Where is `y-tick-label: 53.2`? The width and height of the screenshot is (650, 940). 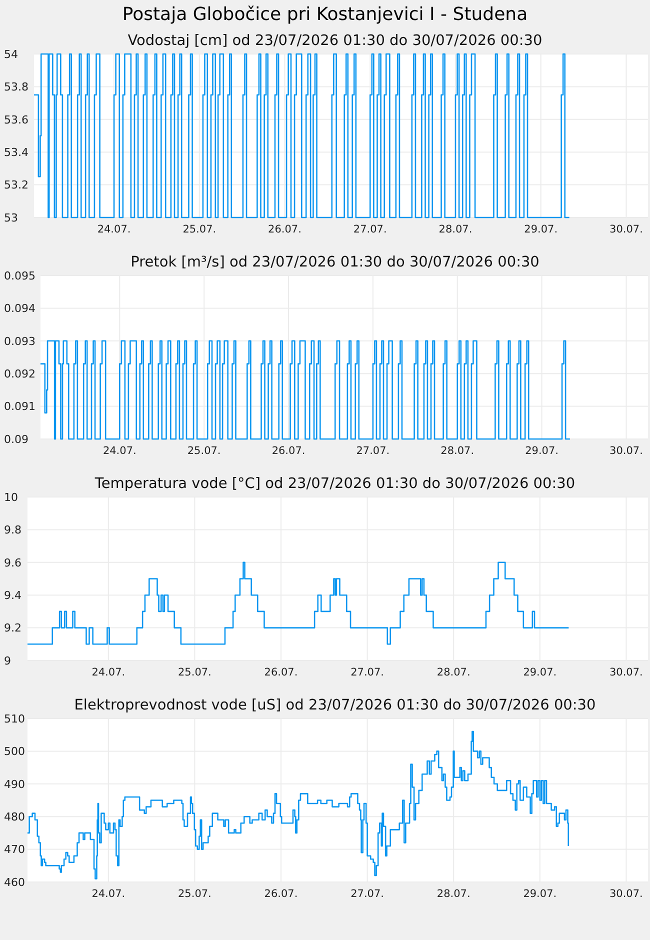
y-tick-label: 53.2 is located at coordinates (16, 185).